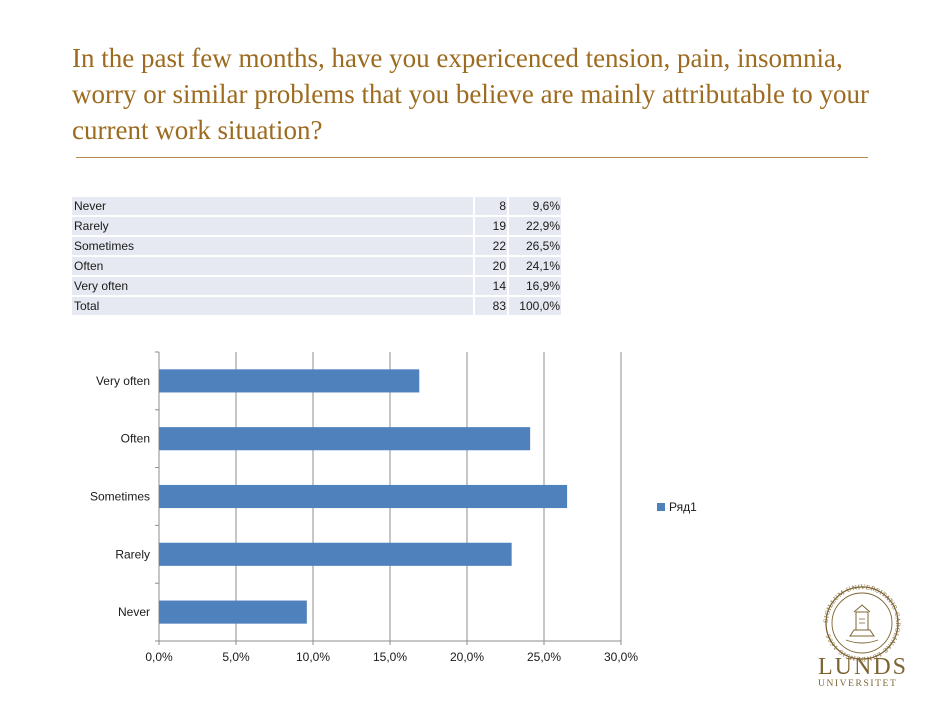 The height and width of the screenshot is (718, 945). What do you see at coordinates (159, 657) in the screenshot?
I see `x-tick-label: 0,0%` at bounding box center [159, 657].